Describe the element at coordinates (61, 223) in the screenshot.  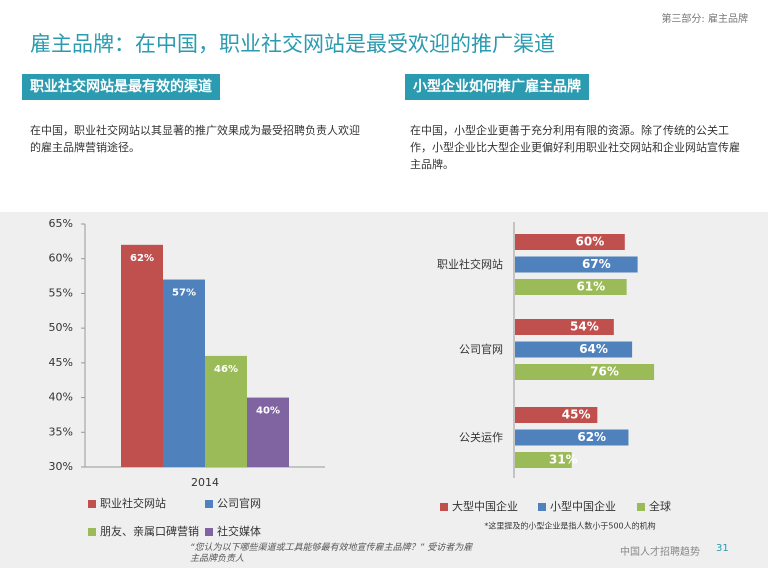
I see `y-tick-label: 65%` at that location.